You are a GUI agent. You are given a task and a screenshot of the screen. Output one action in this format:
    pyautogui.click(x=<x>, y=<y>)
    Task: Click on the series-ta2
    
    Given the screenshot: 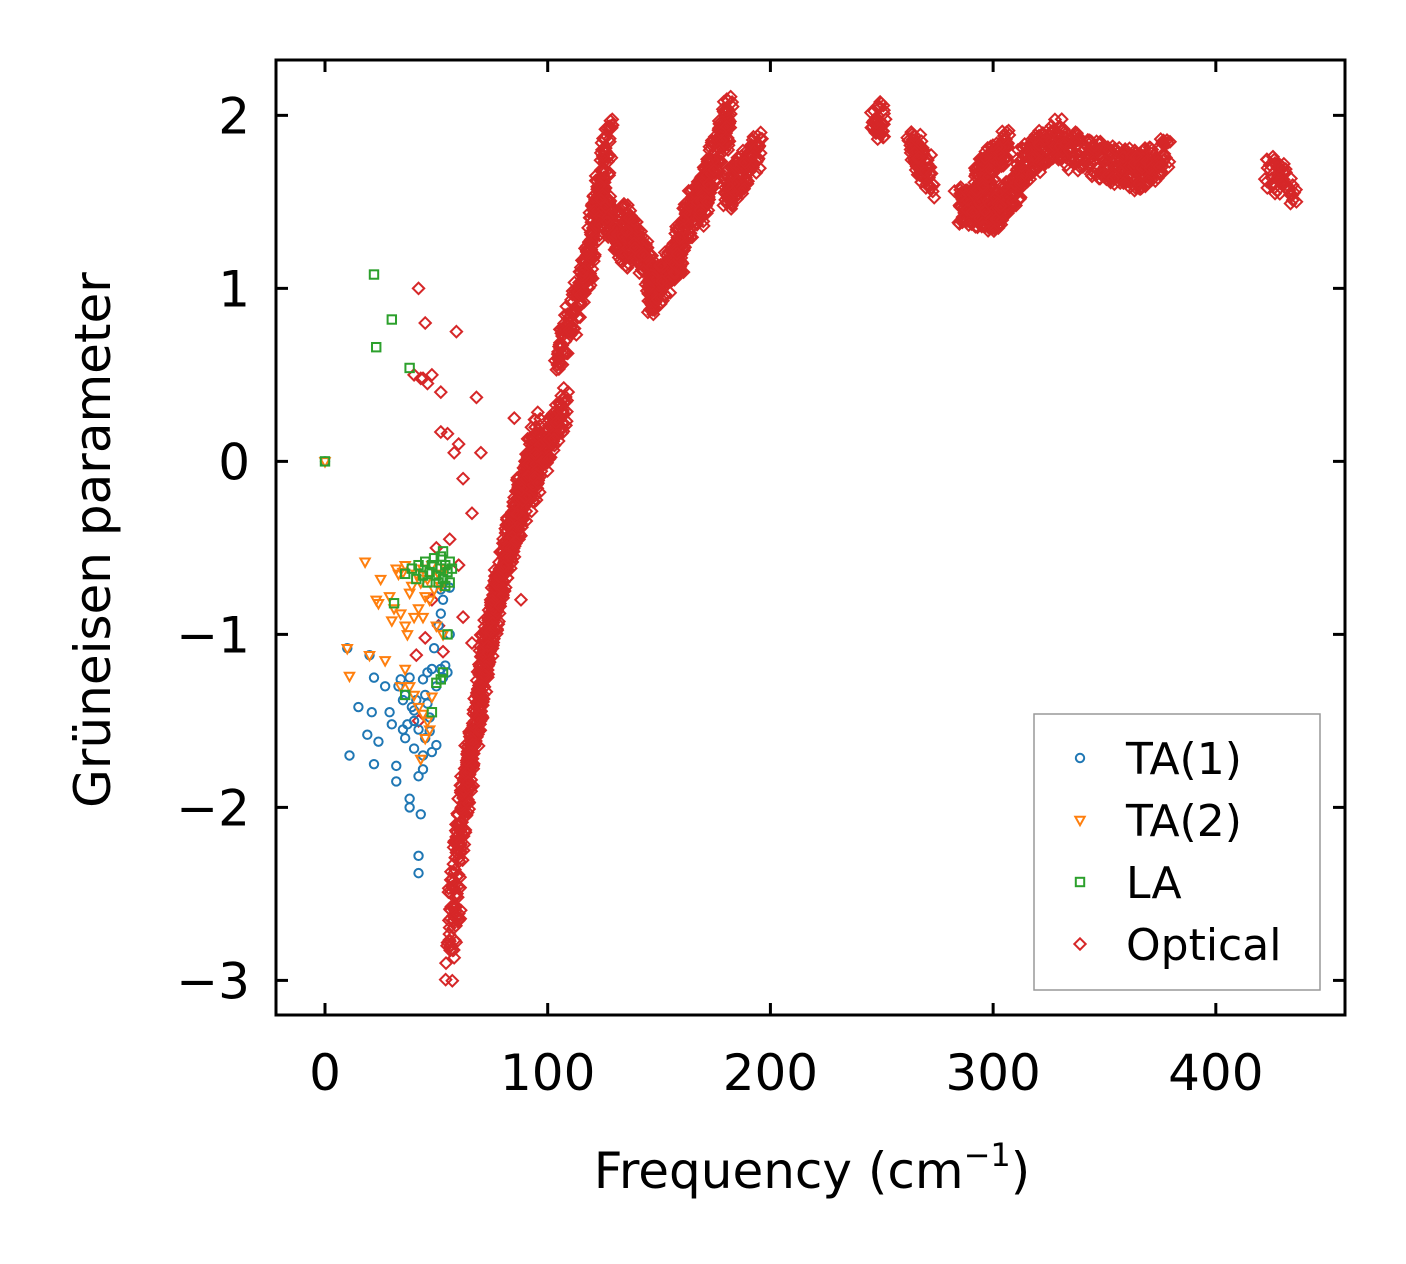 What is the action you would take?
    pyautogui.click(x=385, y=612)
    